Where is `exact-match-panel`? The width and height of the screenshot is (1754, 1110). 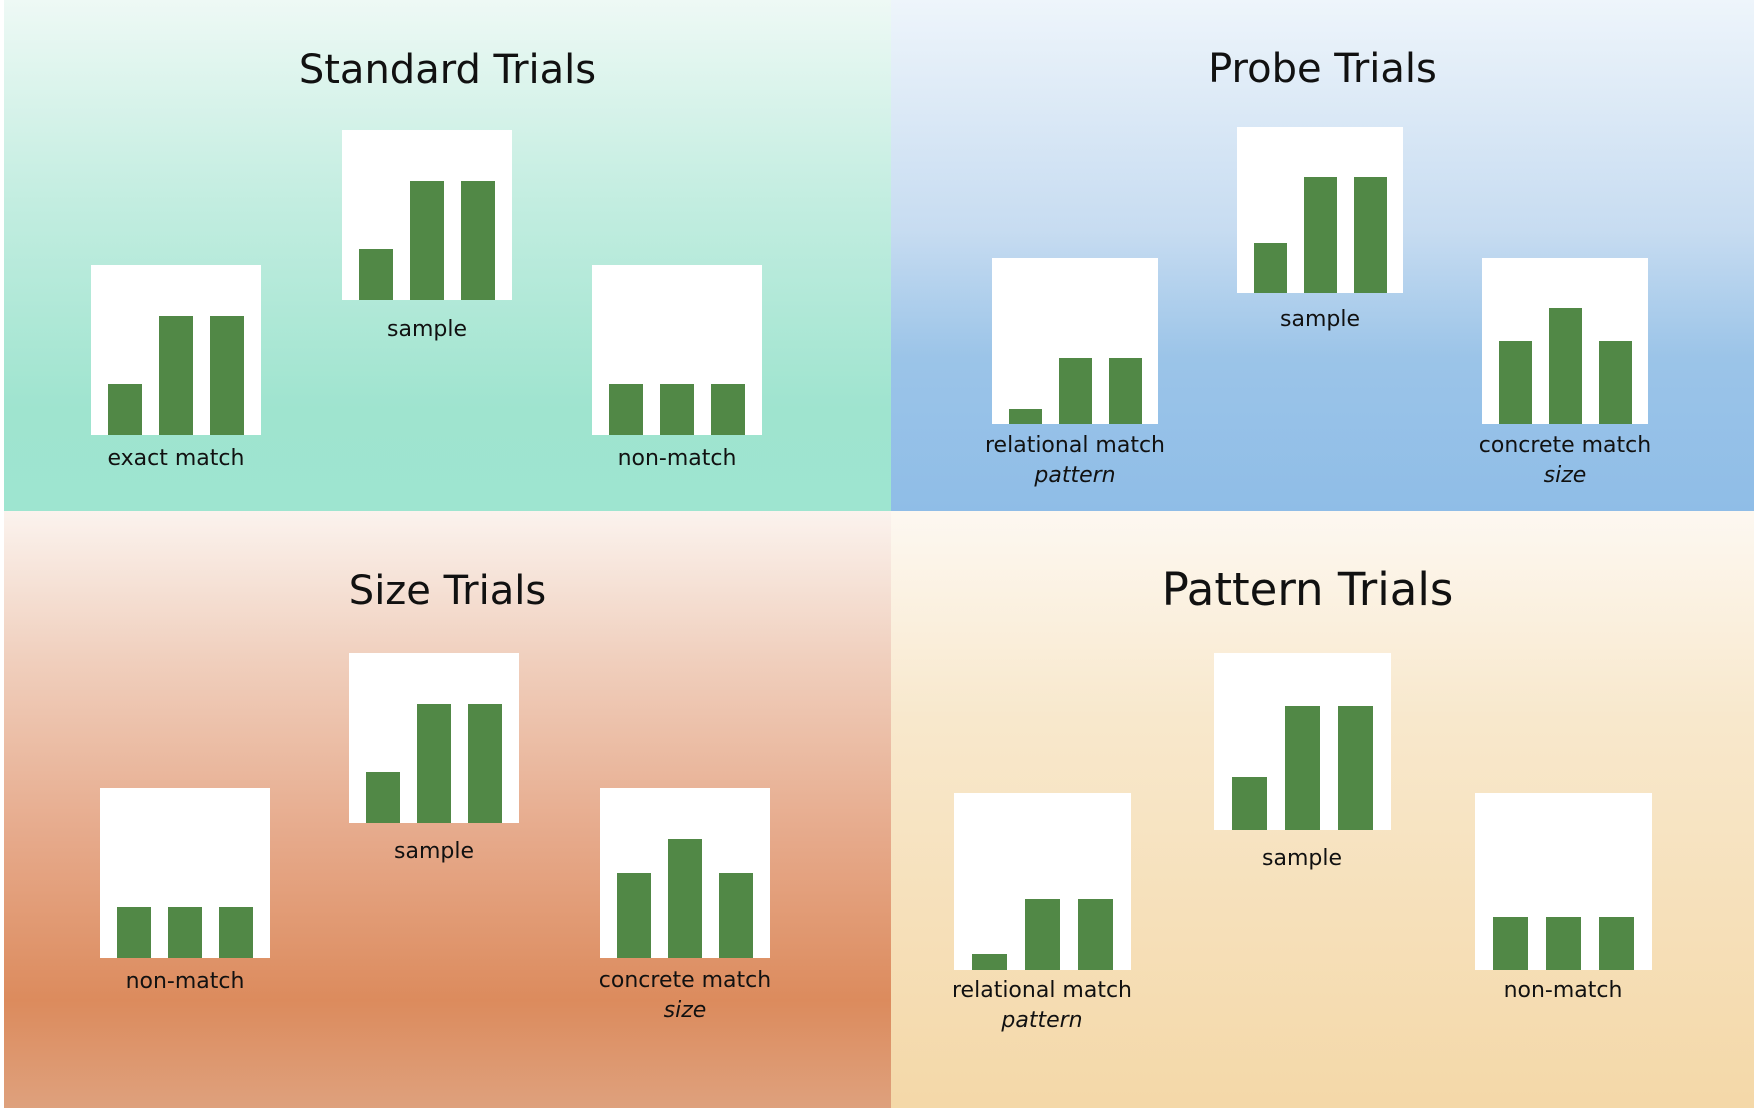 exact-match-panel is located at coordinates (176, 350).